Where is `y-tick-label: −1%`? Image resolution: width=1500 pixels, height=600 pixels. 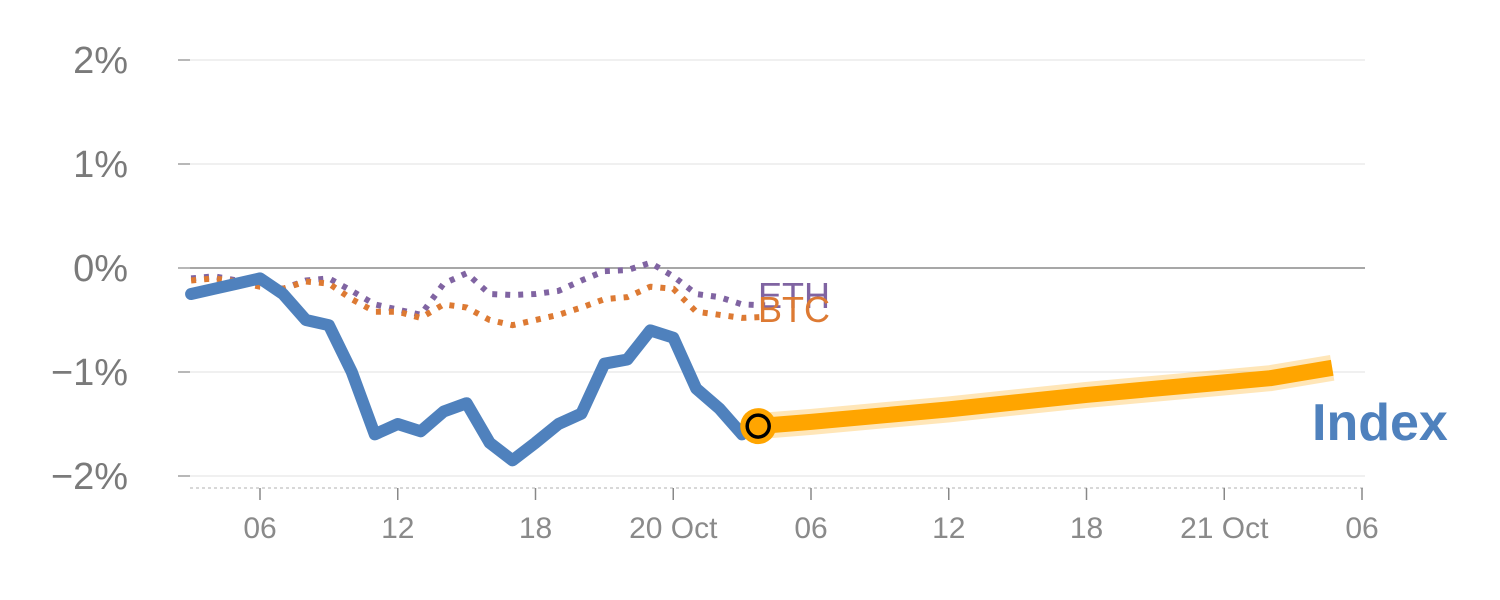 y-tick-label: −1% is located at coordinates (89, 373).